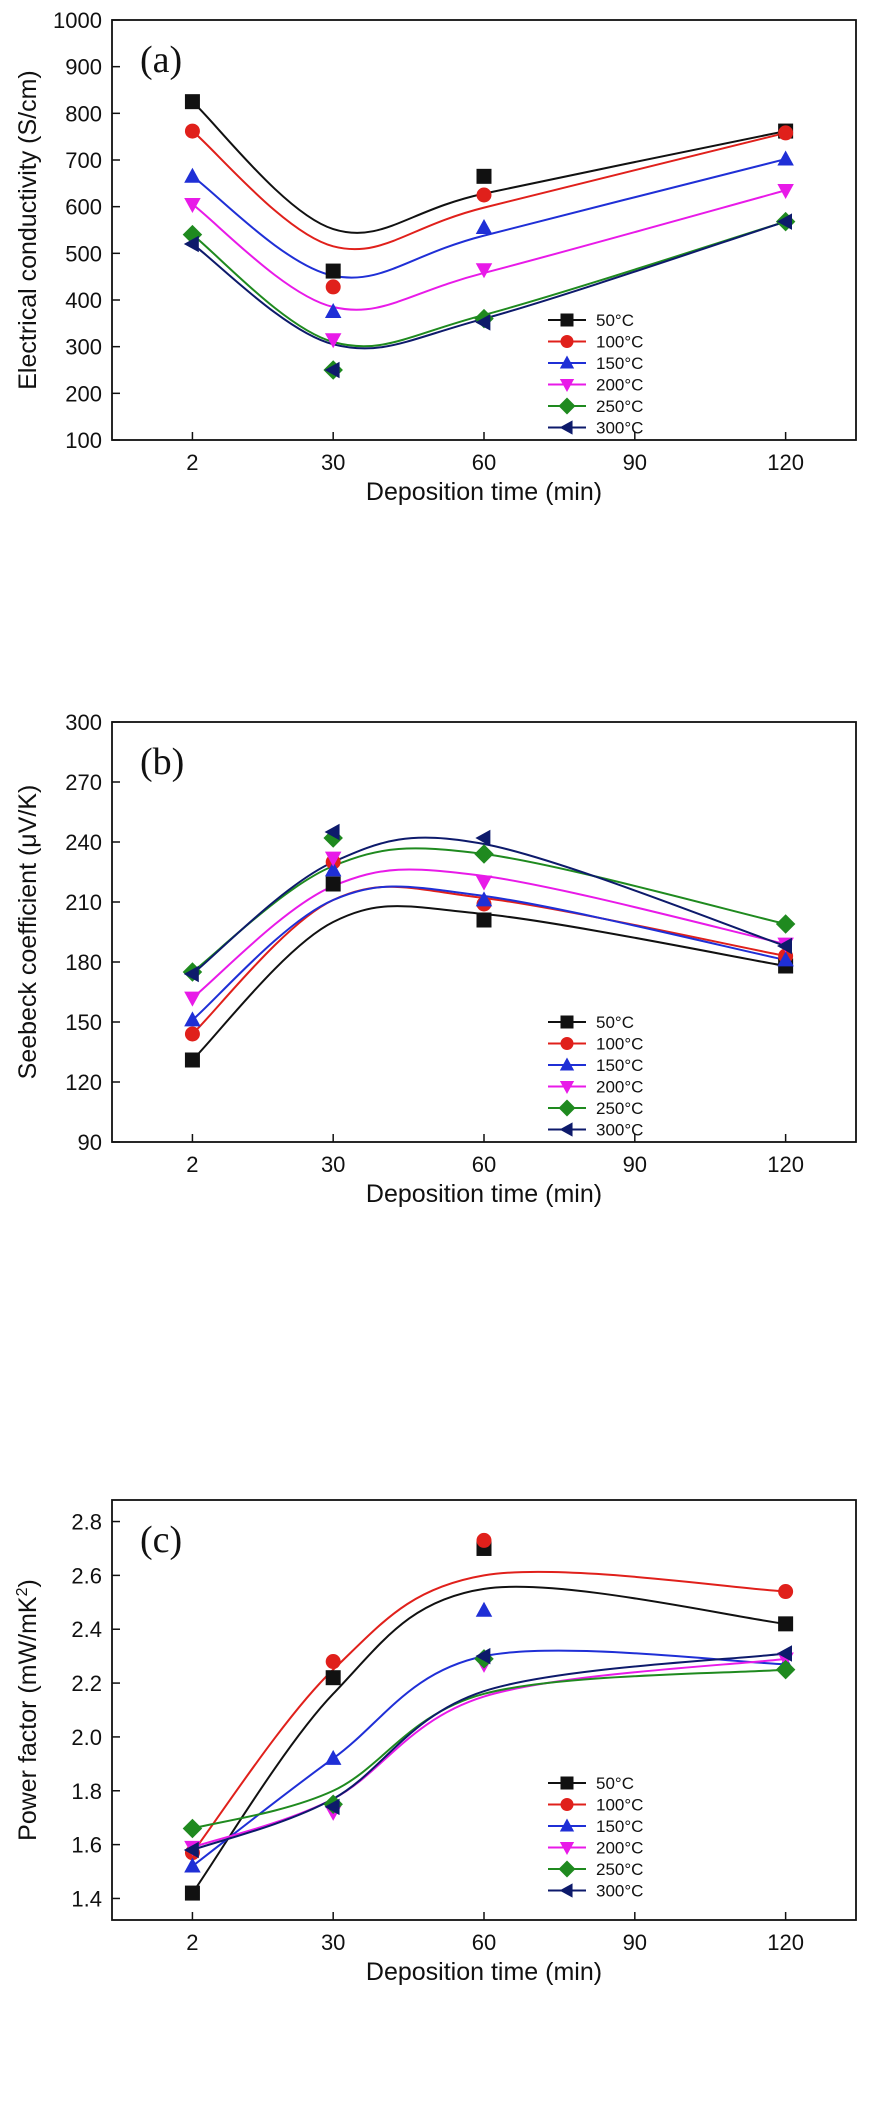  I want to click on y-tick-label: 200, so click(83, 393).